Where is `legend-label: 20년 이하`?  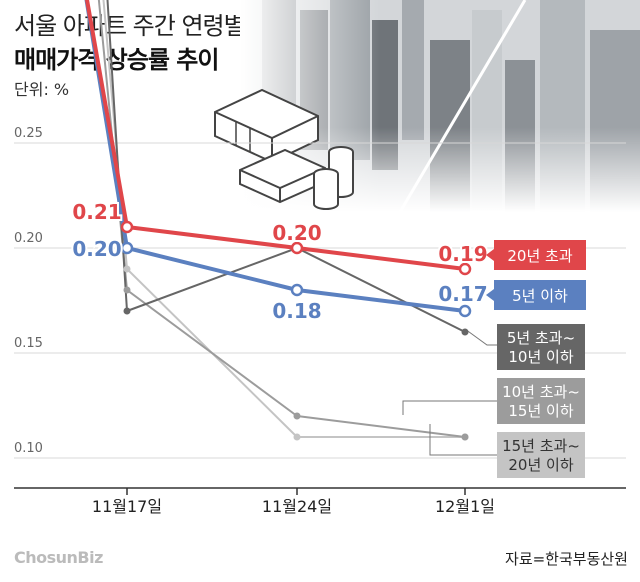 legend-label: 20년 이하 is located at coordinates (540, 465).